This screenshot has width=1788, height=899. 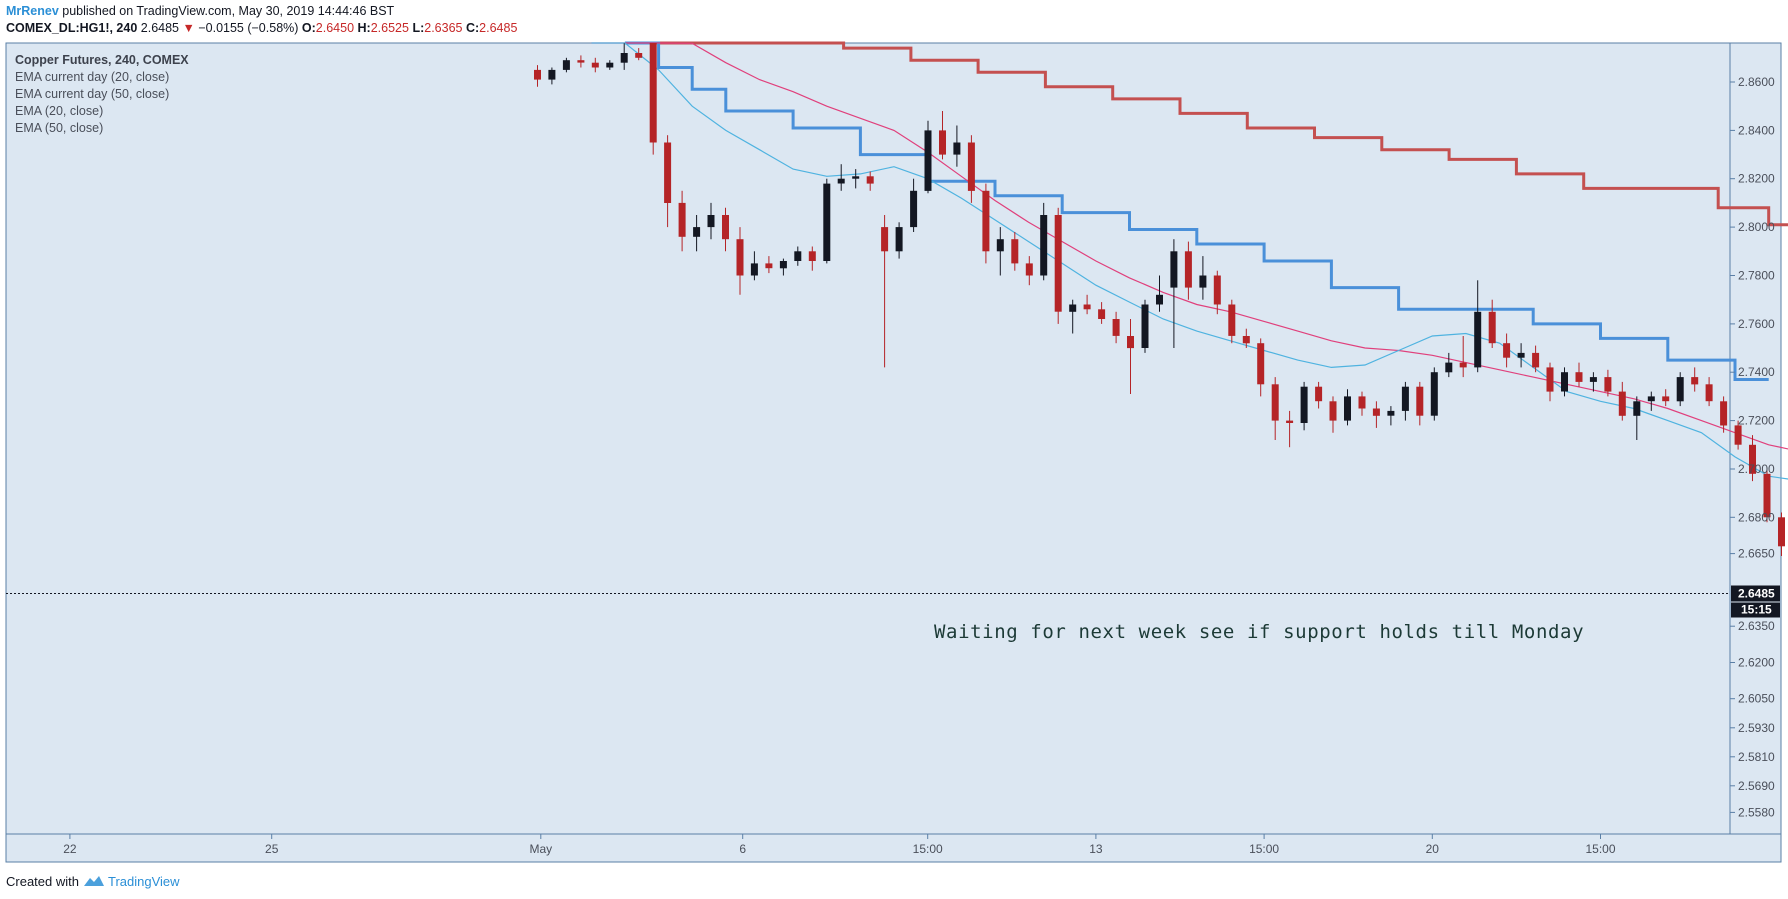 What do you see at coordinates (1756, 227) in the screenshot?
I see `price-tick-label: 2.8000` at bounding box center [1756, 227].